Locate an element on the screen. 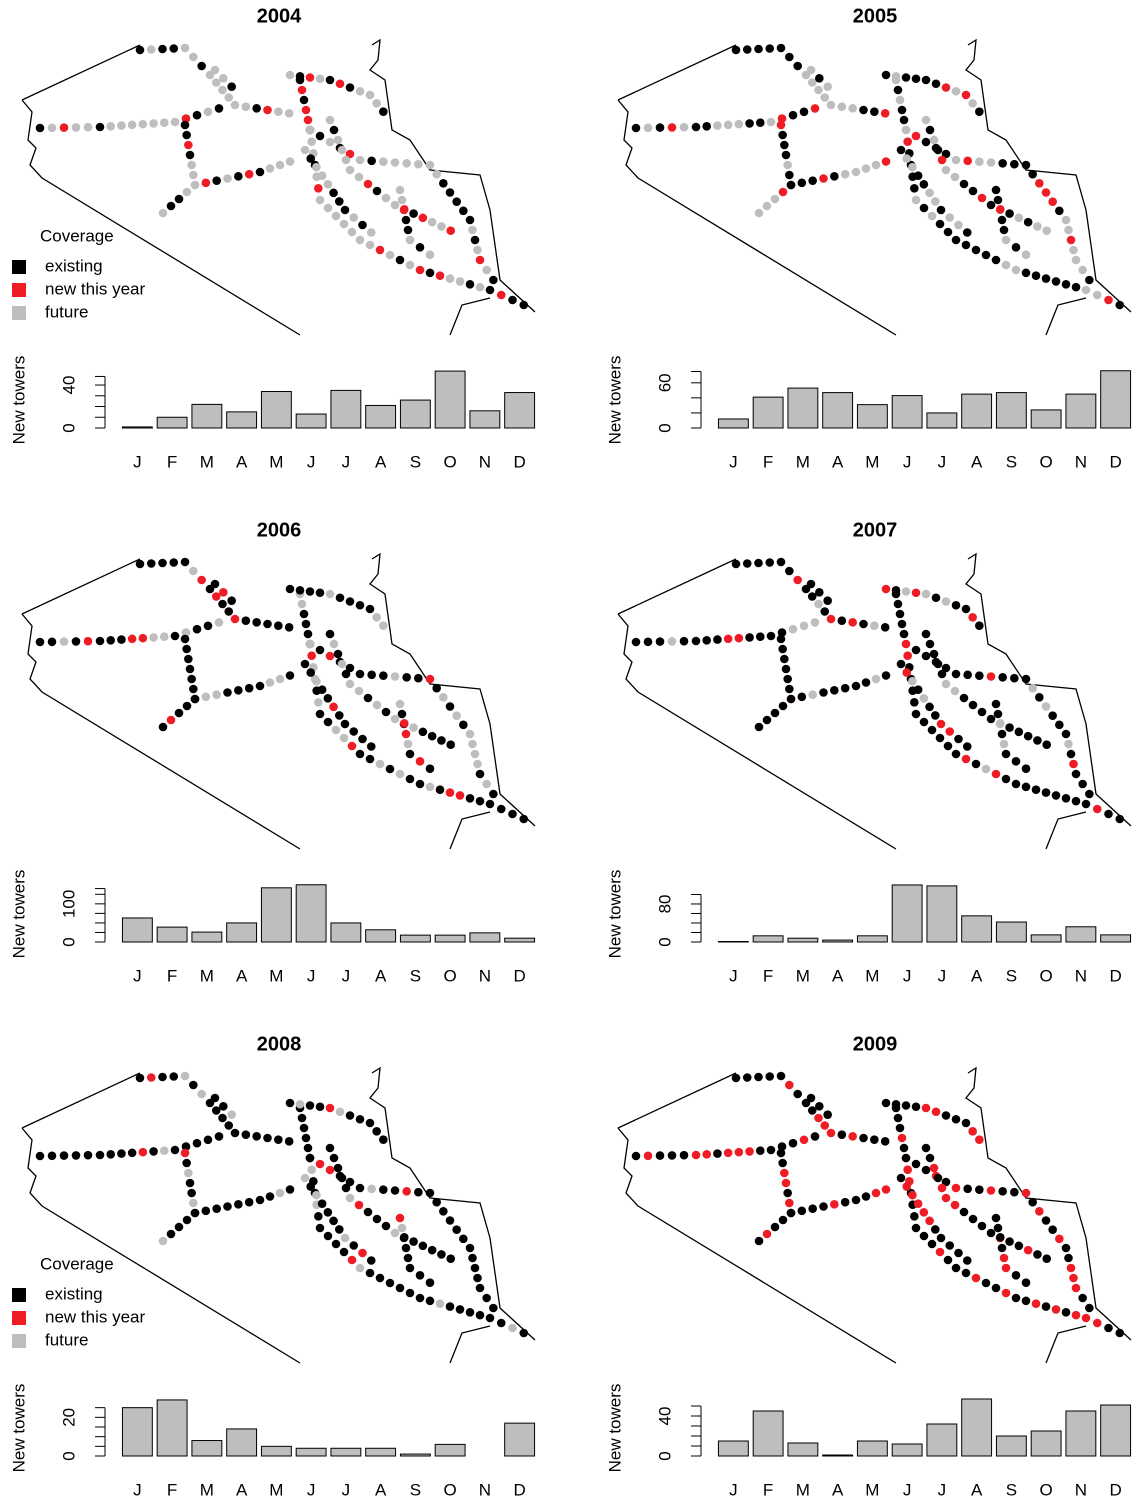 This screenshot has width=1136, height=1502. y-tick-label: 0 is located at coordinates (68, 941).